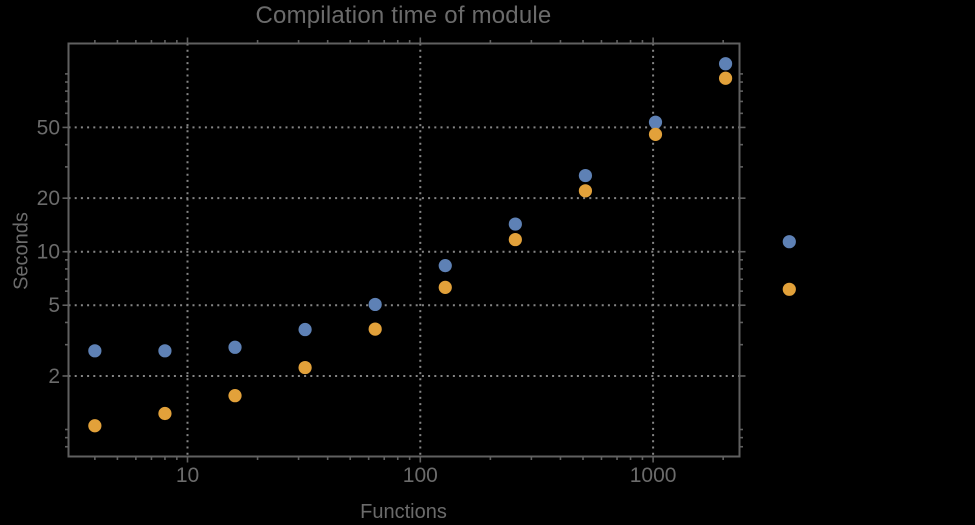 This screenshot has width=975, height=525. I want to click on data-point-series1-x2048, so click(725, 64).